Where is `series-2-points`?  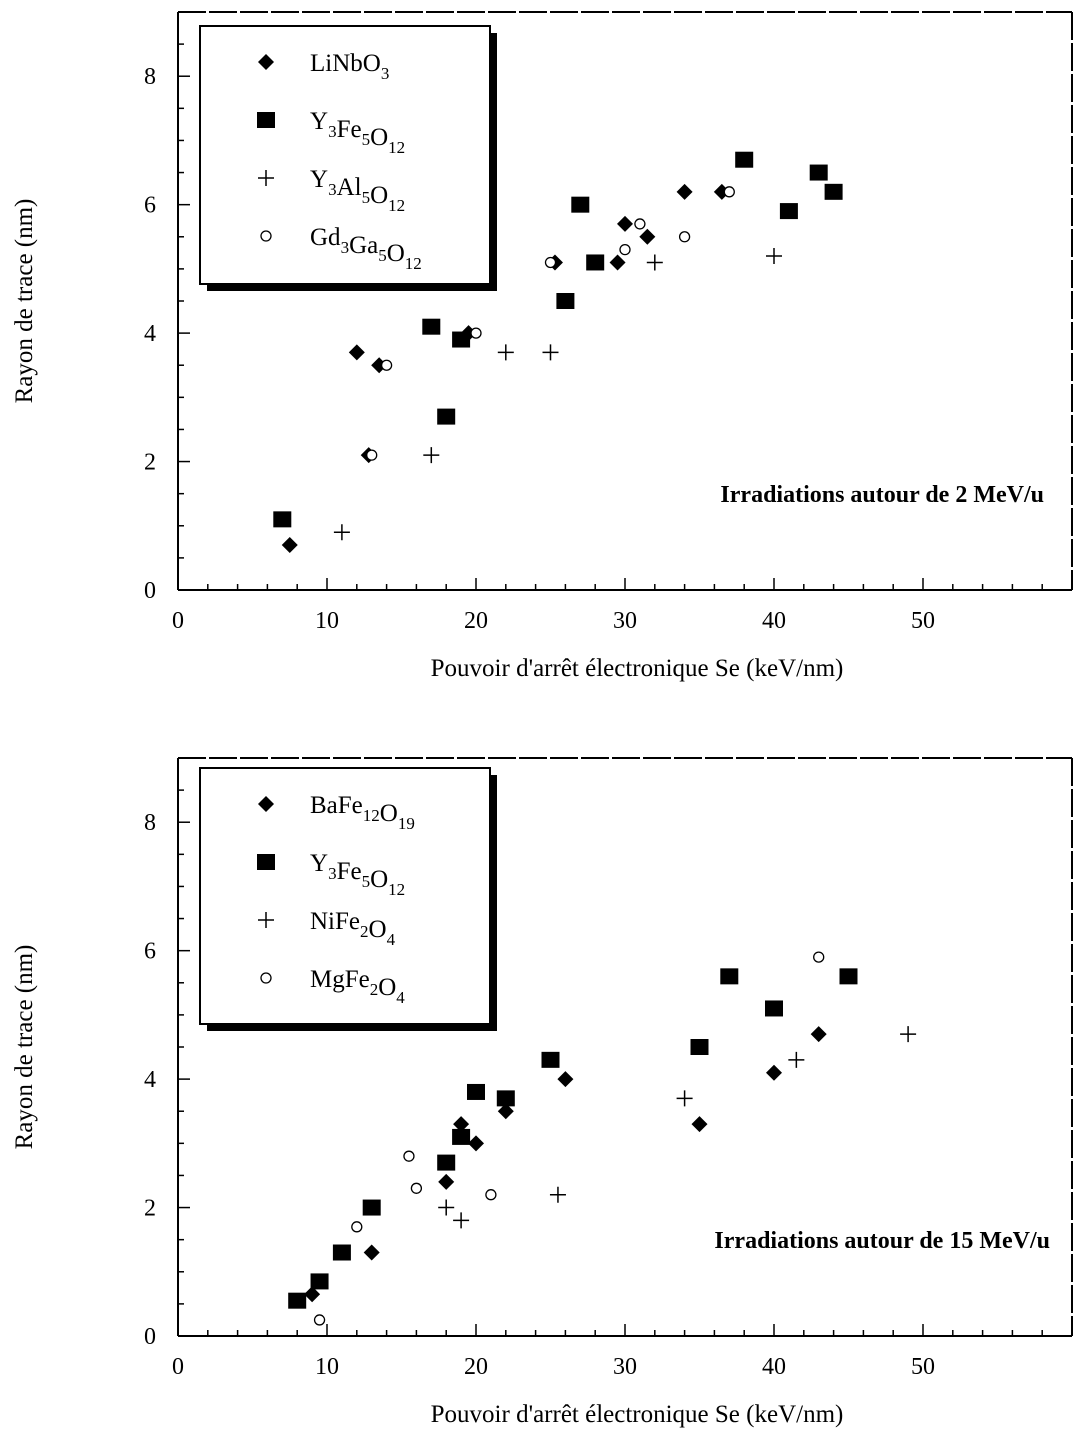 series-2-points is located at coordinates (558, 339).